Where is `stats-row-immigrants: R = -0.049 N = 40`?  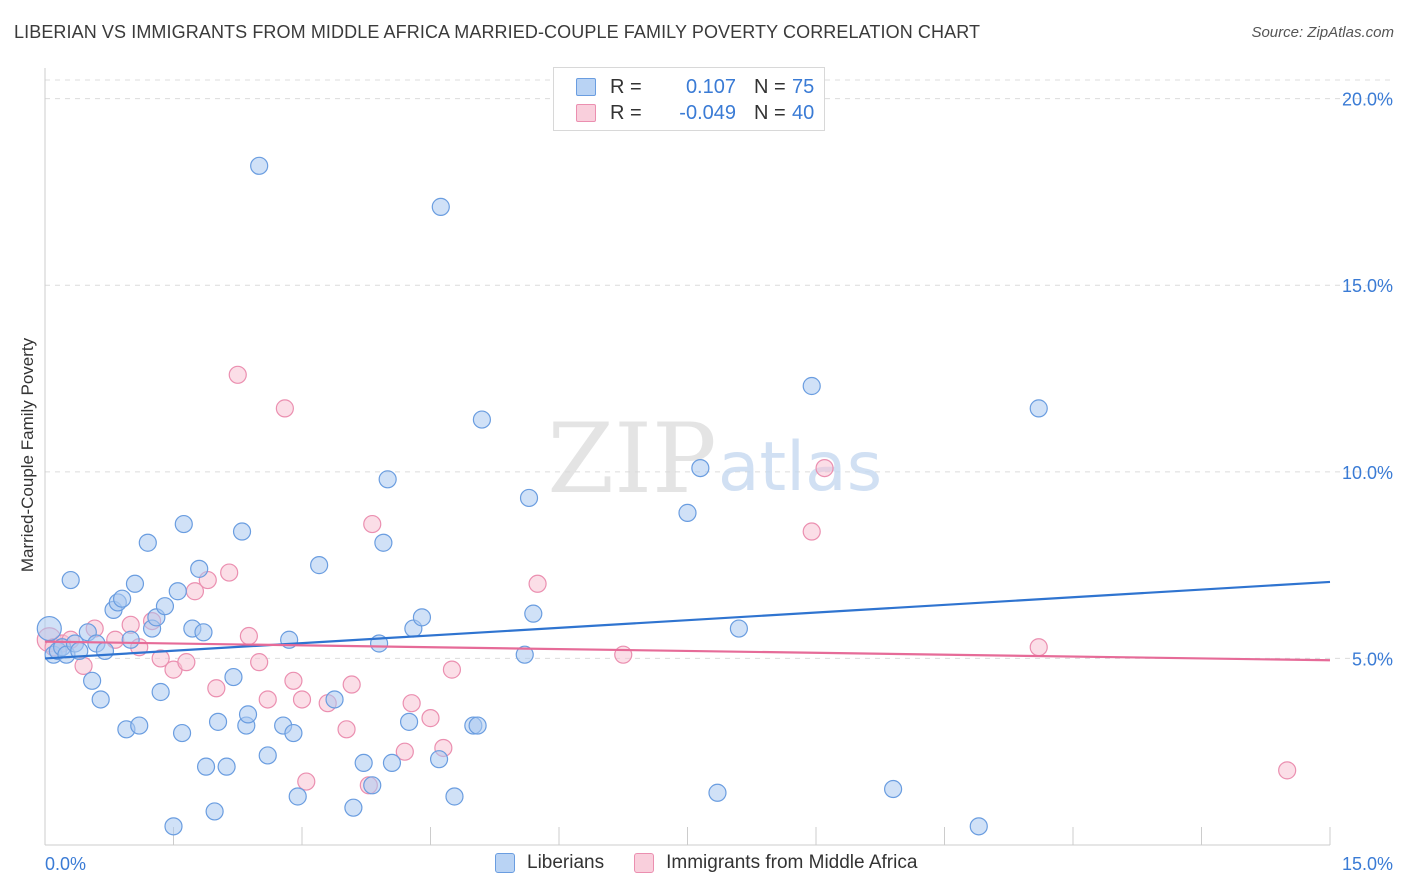 stats-row-immigrants: R = -0.049 N = 40 is located at coordinates (695, 113).